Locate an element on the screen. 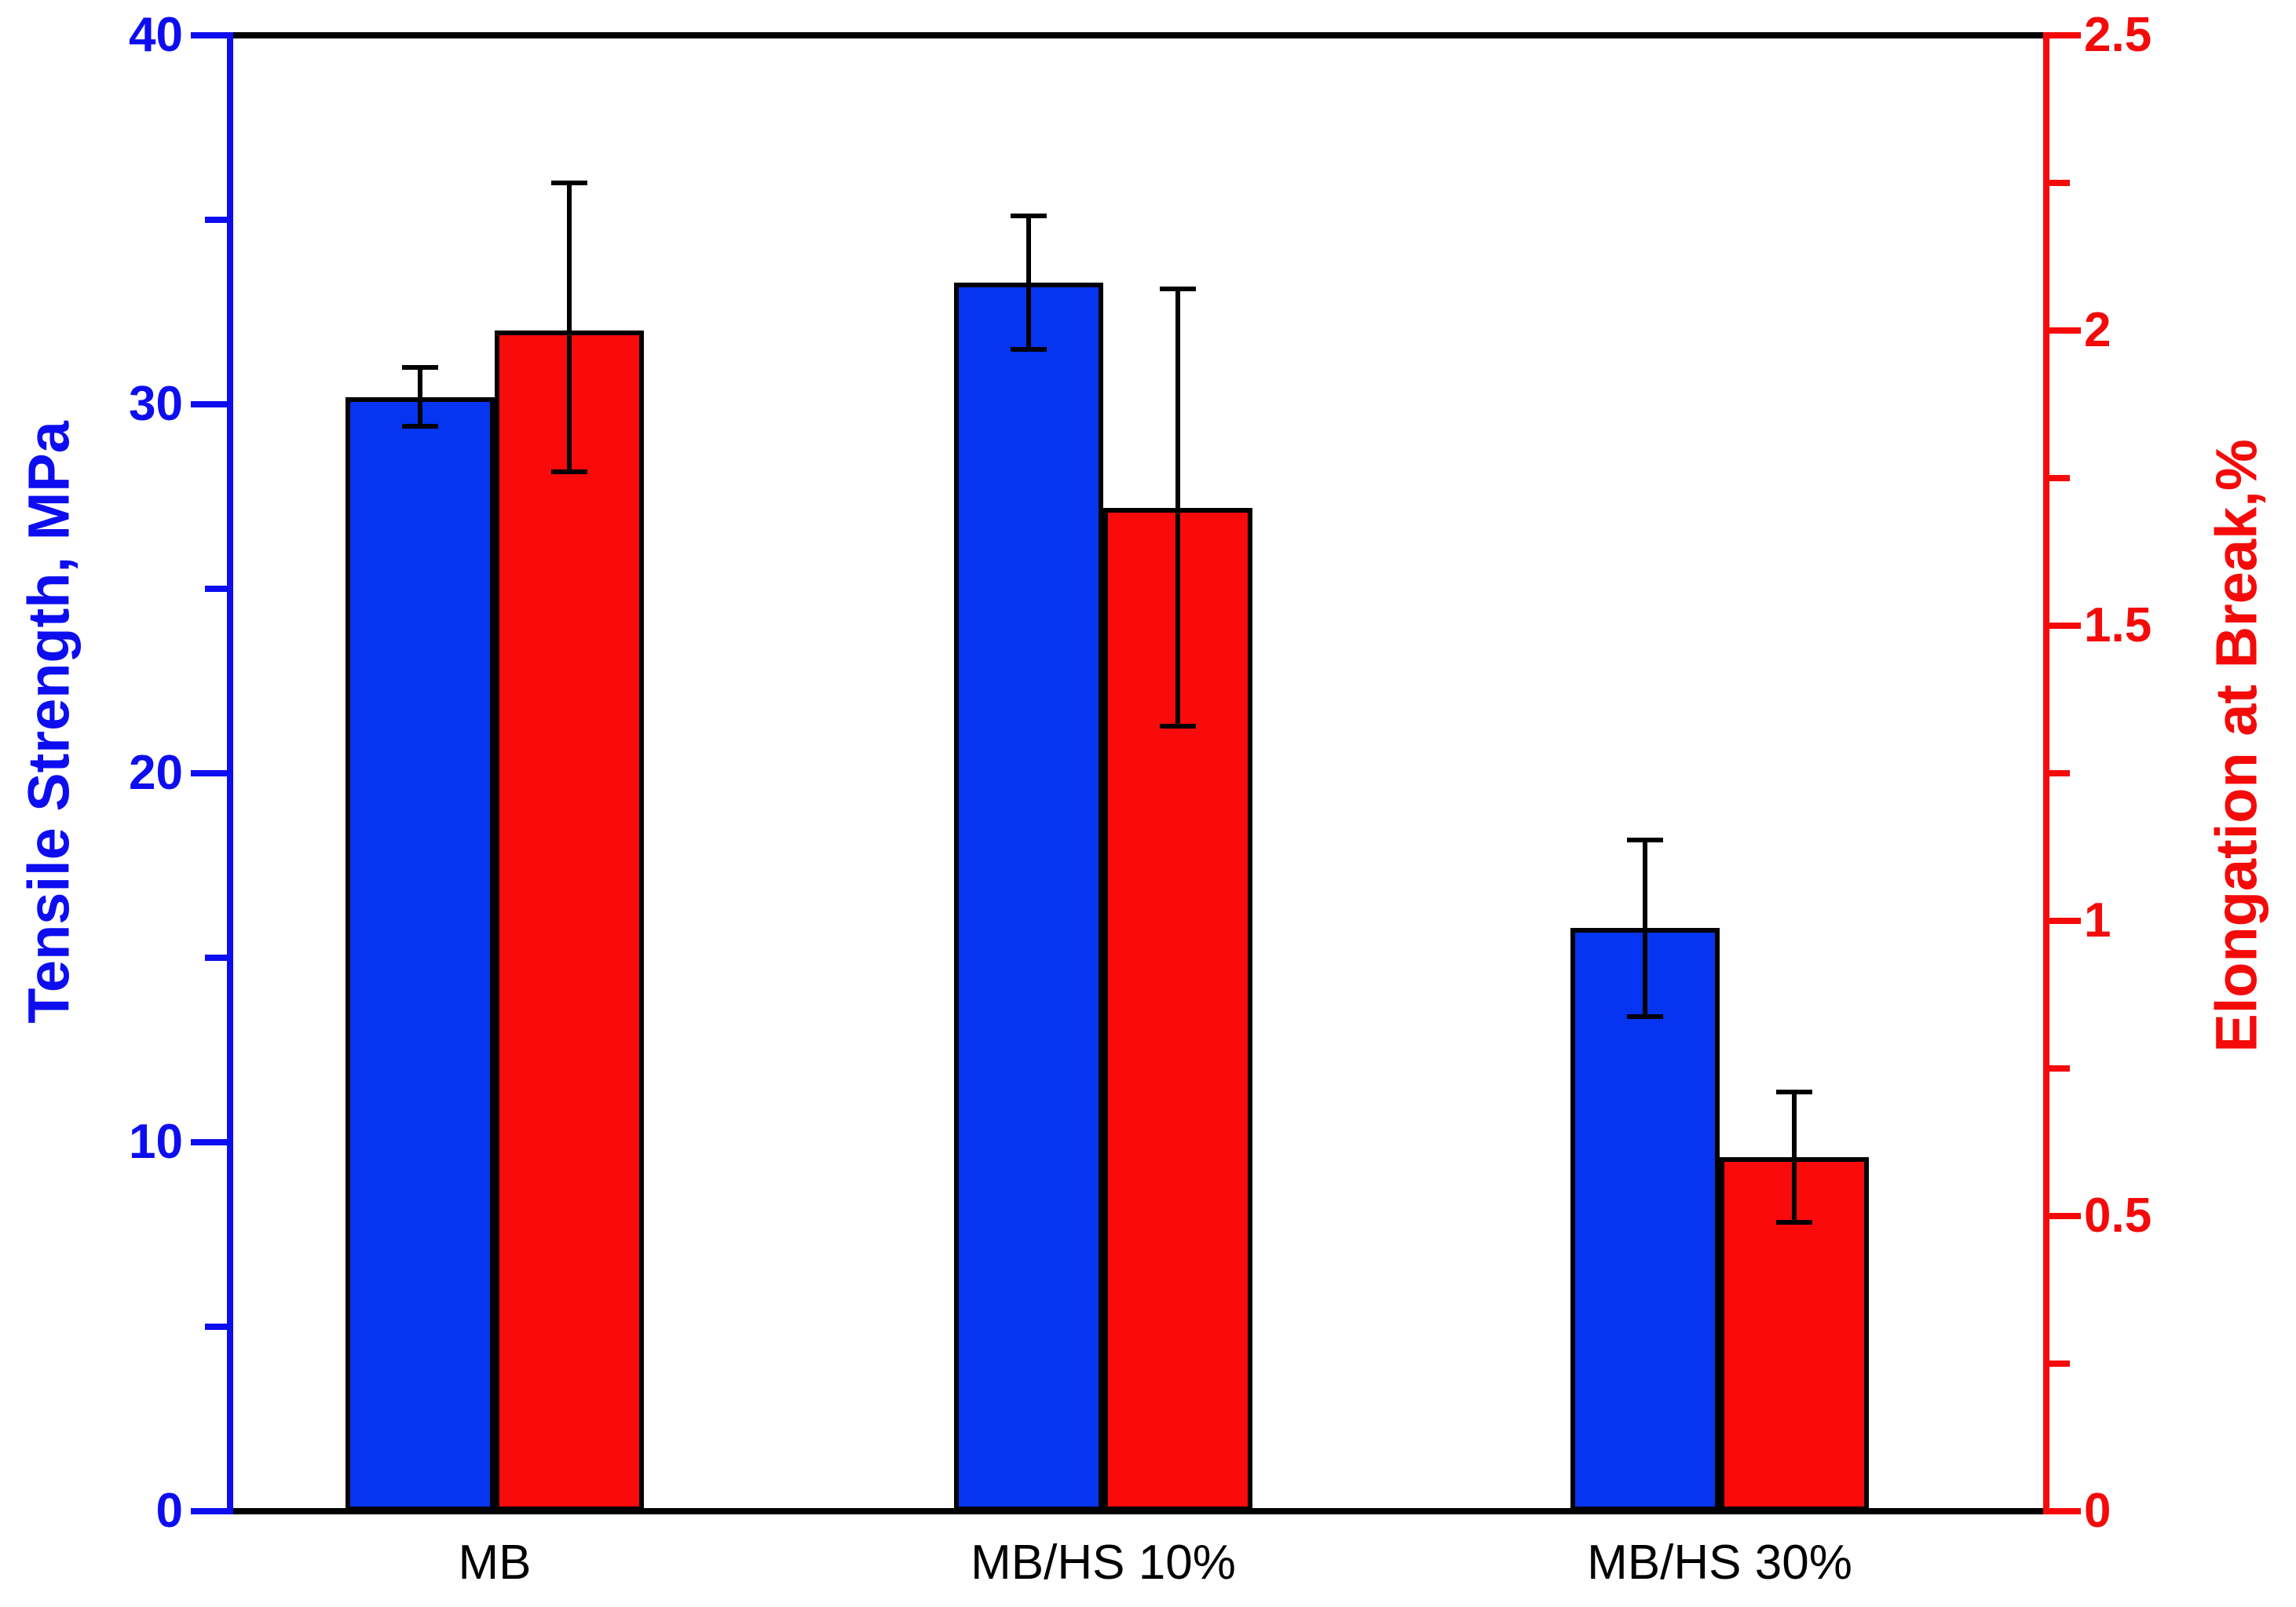 The width and height of the screenshot is (2296, 1607). plot-top-border is located at coordinates (1138, 35).